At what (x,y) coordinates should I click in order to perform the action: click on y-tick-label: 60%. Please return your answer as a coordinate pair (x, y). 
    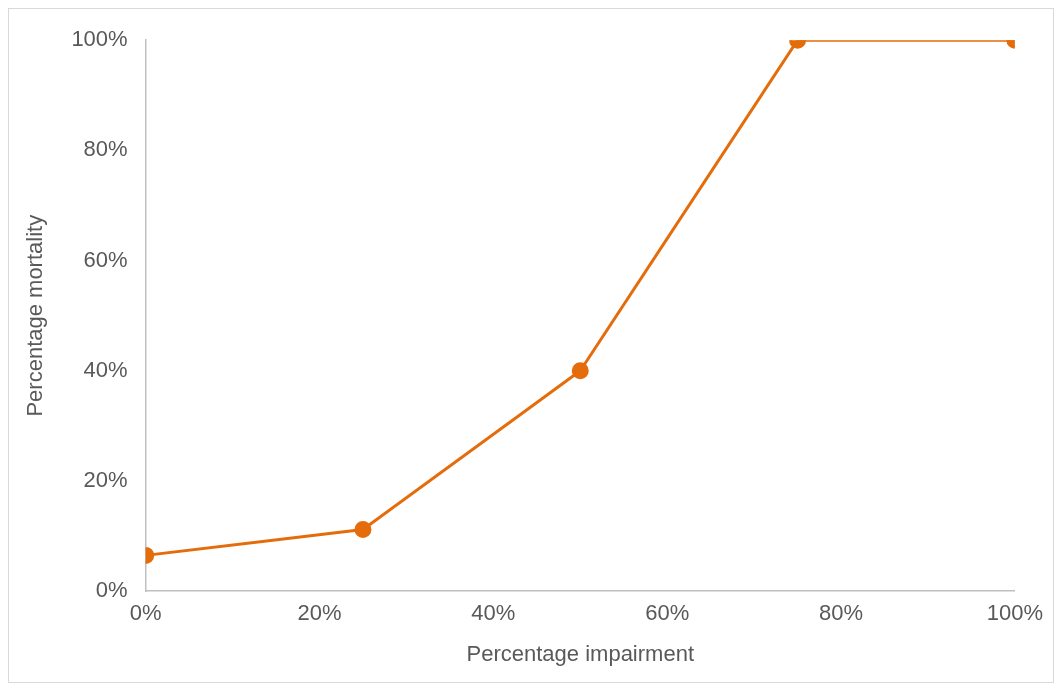
    Looking at the image, I should click on (105, 259).